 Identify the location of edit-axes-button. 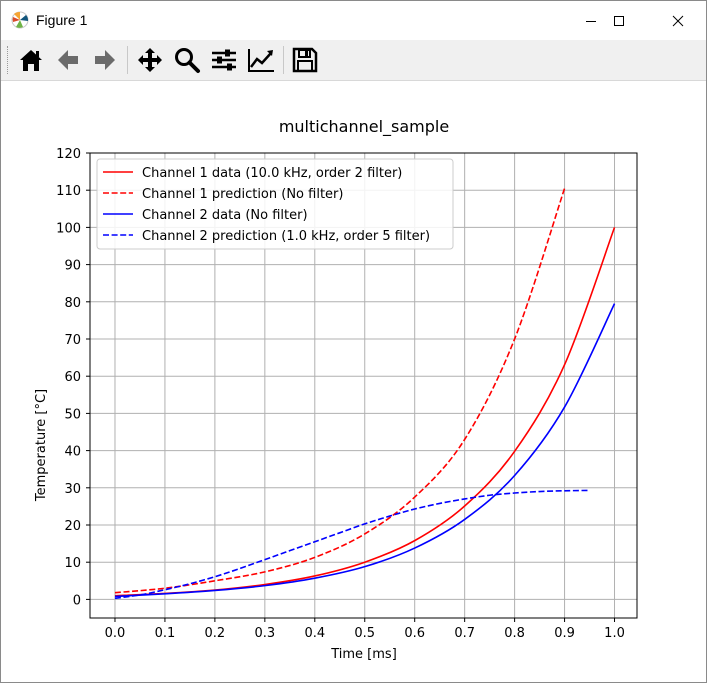
(261, 60).